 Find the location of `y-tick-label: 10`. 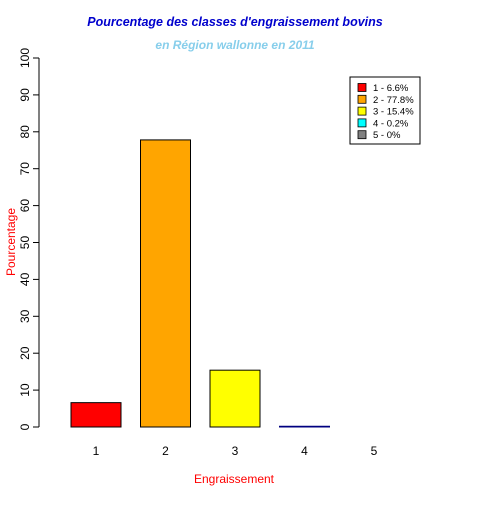

y-tick-label: 10 is located at coordinates (25, 390).